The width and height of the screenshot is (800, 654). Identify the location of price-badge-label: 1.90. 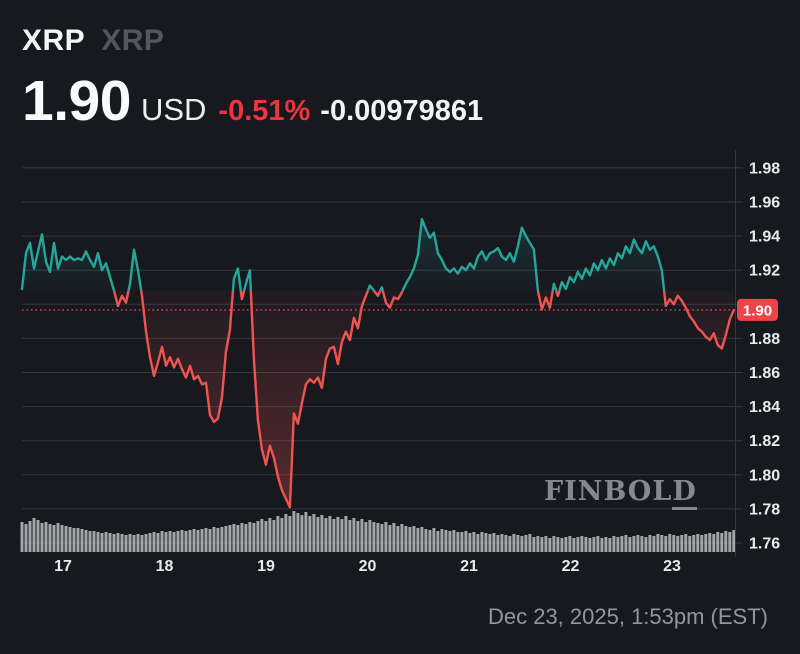
(757, 310).